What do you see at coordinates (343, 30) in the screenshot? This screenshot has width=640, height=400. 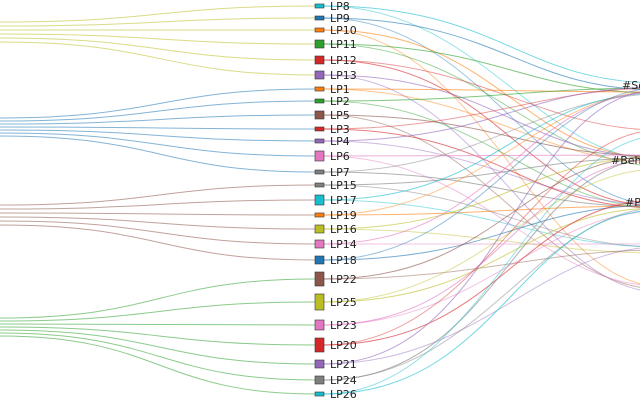 I see `node-label: LP10` at bounding box center [343, 30].